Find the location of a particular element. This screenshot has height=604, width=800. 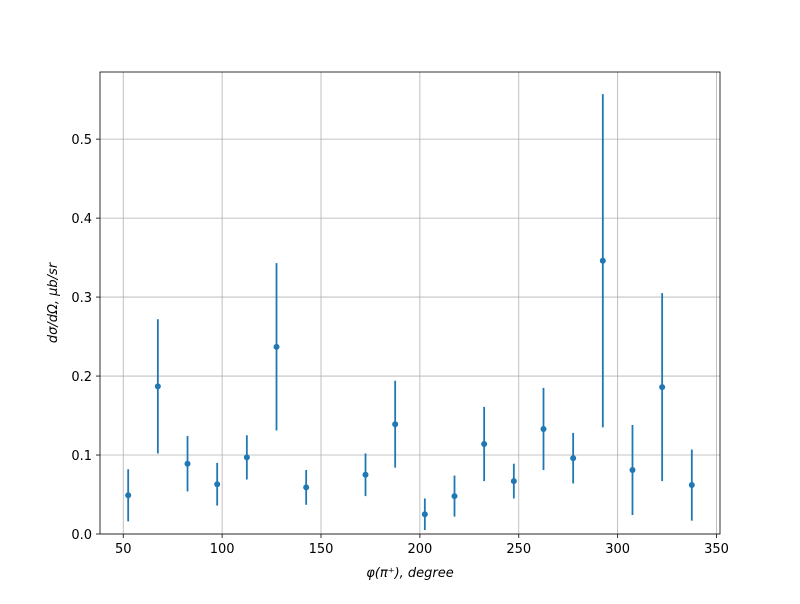

x-tick-label: 150 is located at coordinates (321, 549).